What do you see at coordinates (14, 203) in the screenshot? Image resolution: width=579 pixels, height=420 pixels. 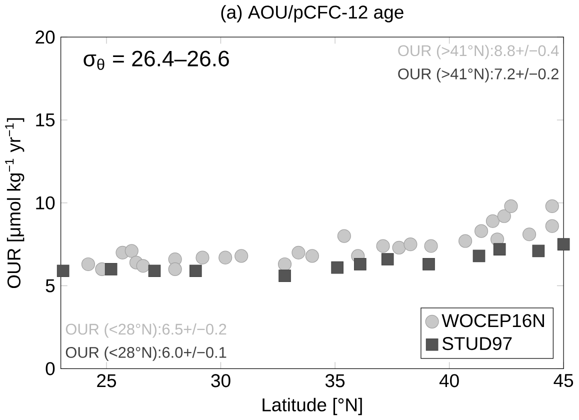 I see `y-axis-title: OUR [μmol kg$^{−1}$ yr$^{−1}$]` at bounding box center [14, 203].